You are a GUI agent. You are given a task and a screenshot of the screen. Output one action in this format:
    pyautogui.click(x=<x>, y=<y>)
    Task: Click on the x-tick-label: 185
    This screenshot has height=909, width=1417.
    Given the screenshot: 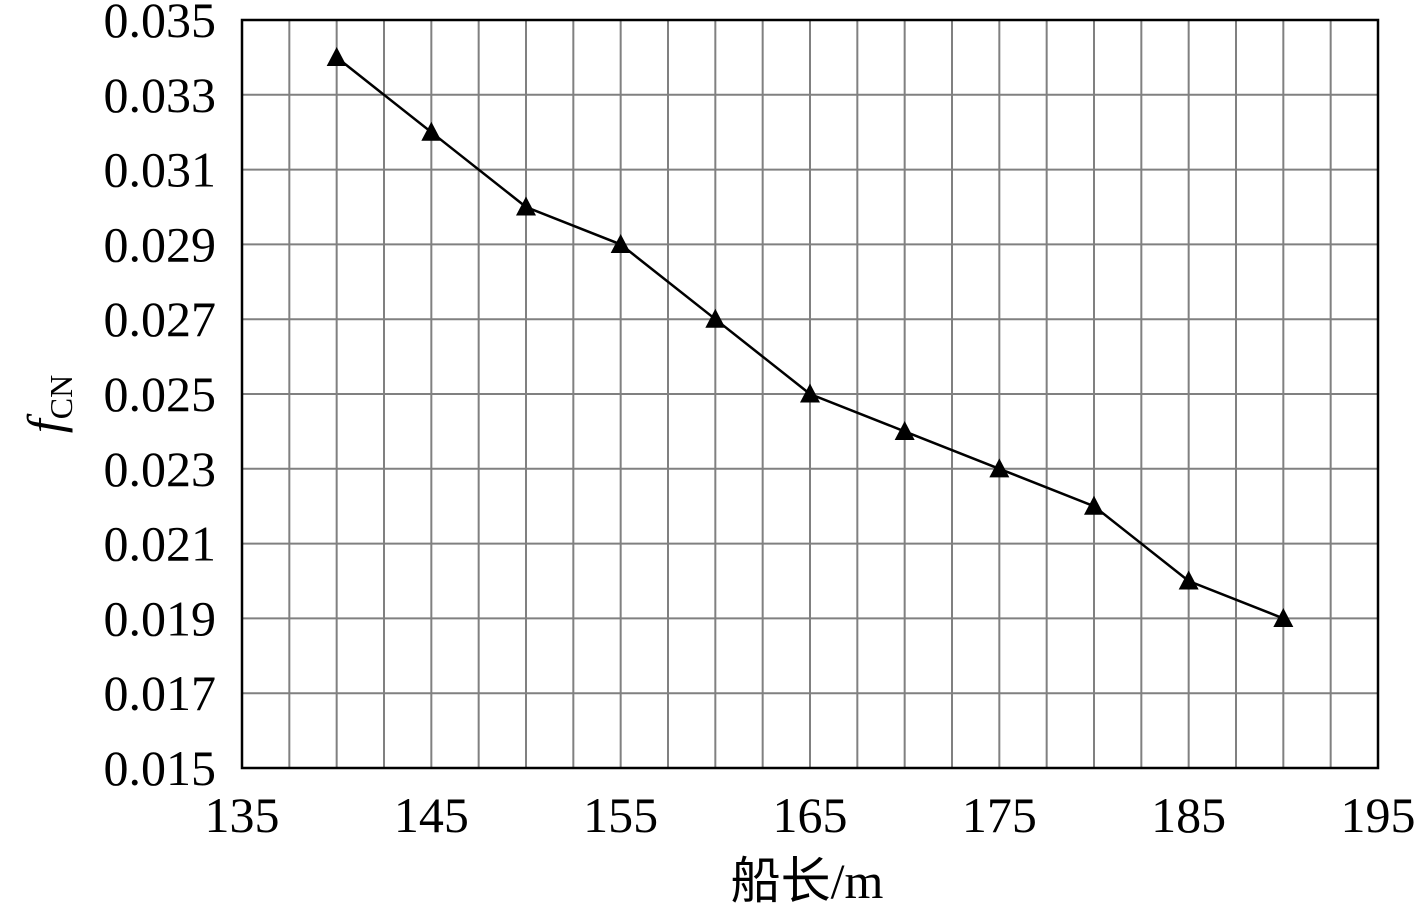 What is the action you would take?
    pyautogui.click(x=1188, y=815)
    